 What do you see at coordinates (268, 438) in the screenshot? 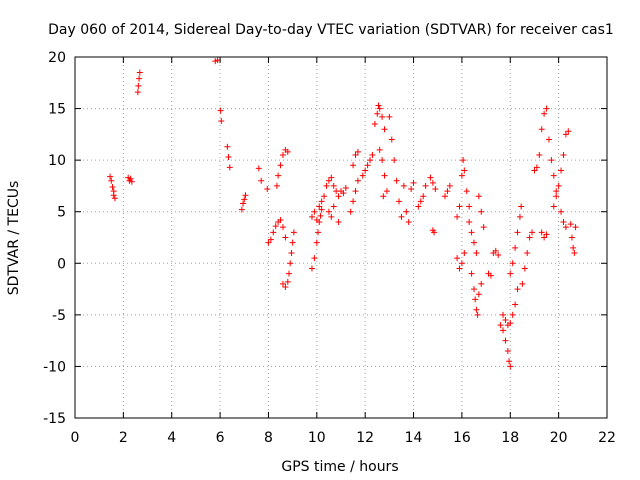
I see `x-tick-label: 8` at bounding box center [268, 438].